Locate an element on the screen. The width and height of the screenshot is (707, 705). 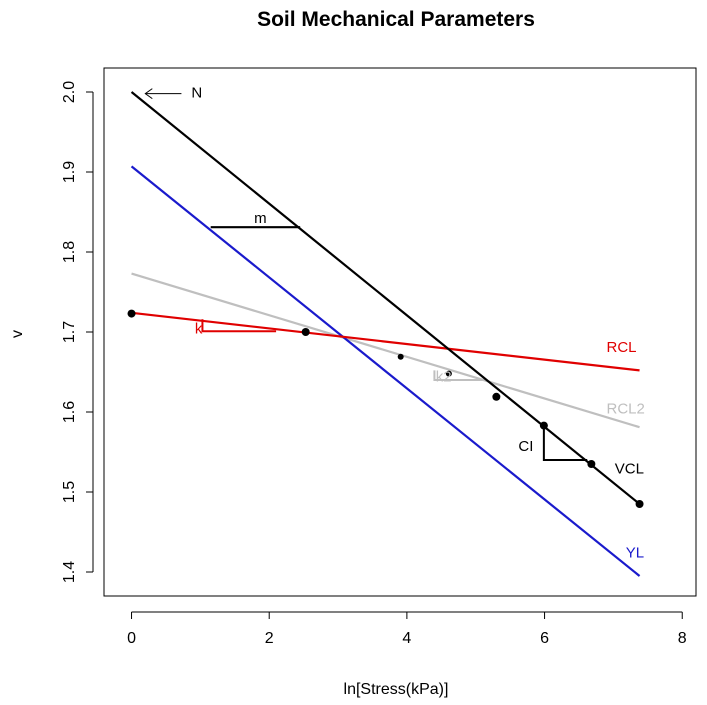
annotation-label: YL is located at coordinates (635, 553).